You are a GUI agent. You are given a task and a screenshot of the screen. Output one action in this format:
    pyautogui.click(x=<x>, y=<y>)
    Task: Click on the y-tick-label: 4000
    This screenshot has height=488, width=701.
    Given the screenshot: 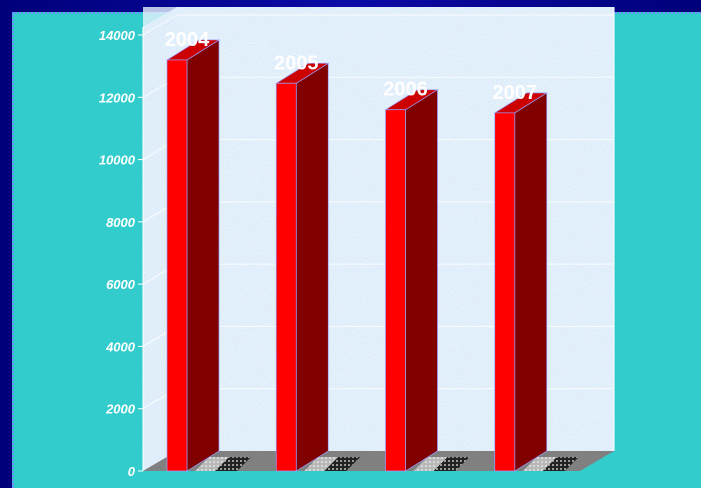 What is the action you would take?
    pyautogui.click(x=120, y=346)
    